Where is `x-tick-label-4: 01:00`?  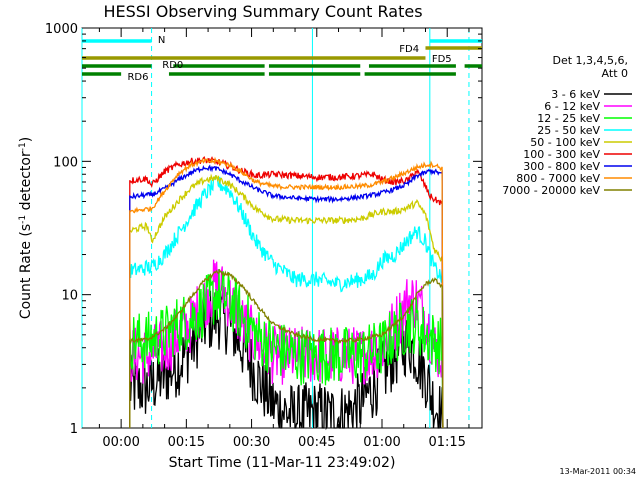 x-tick-label-4: 01:00 is located at coordinates (381, 442).